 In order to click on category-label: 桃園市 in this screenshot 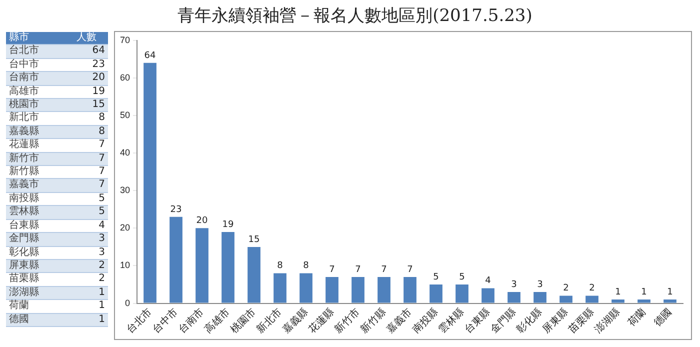, I will do `click(36, 105)`.